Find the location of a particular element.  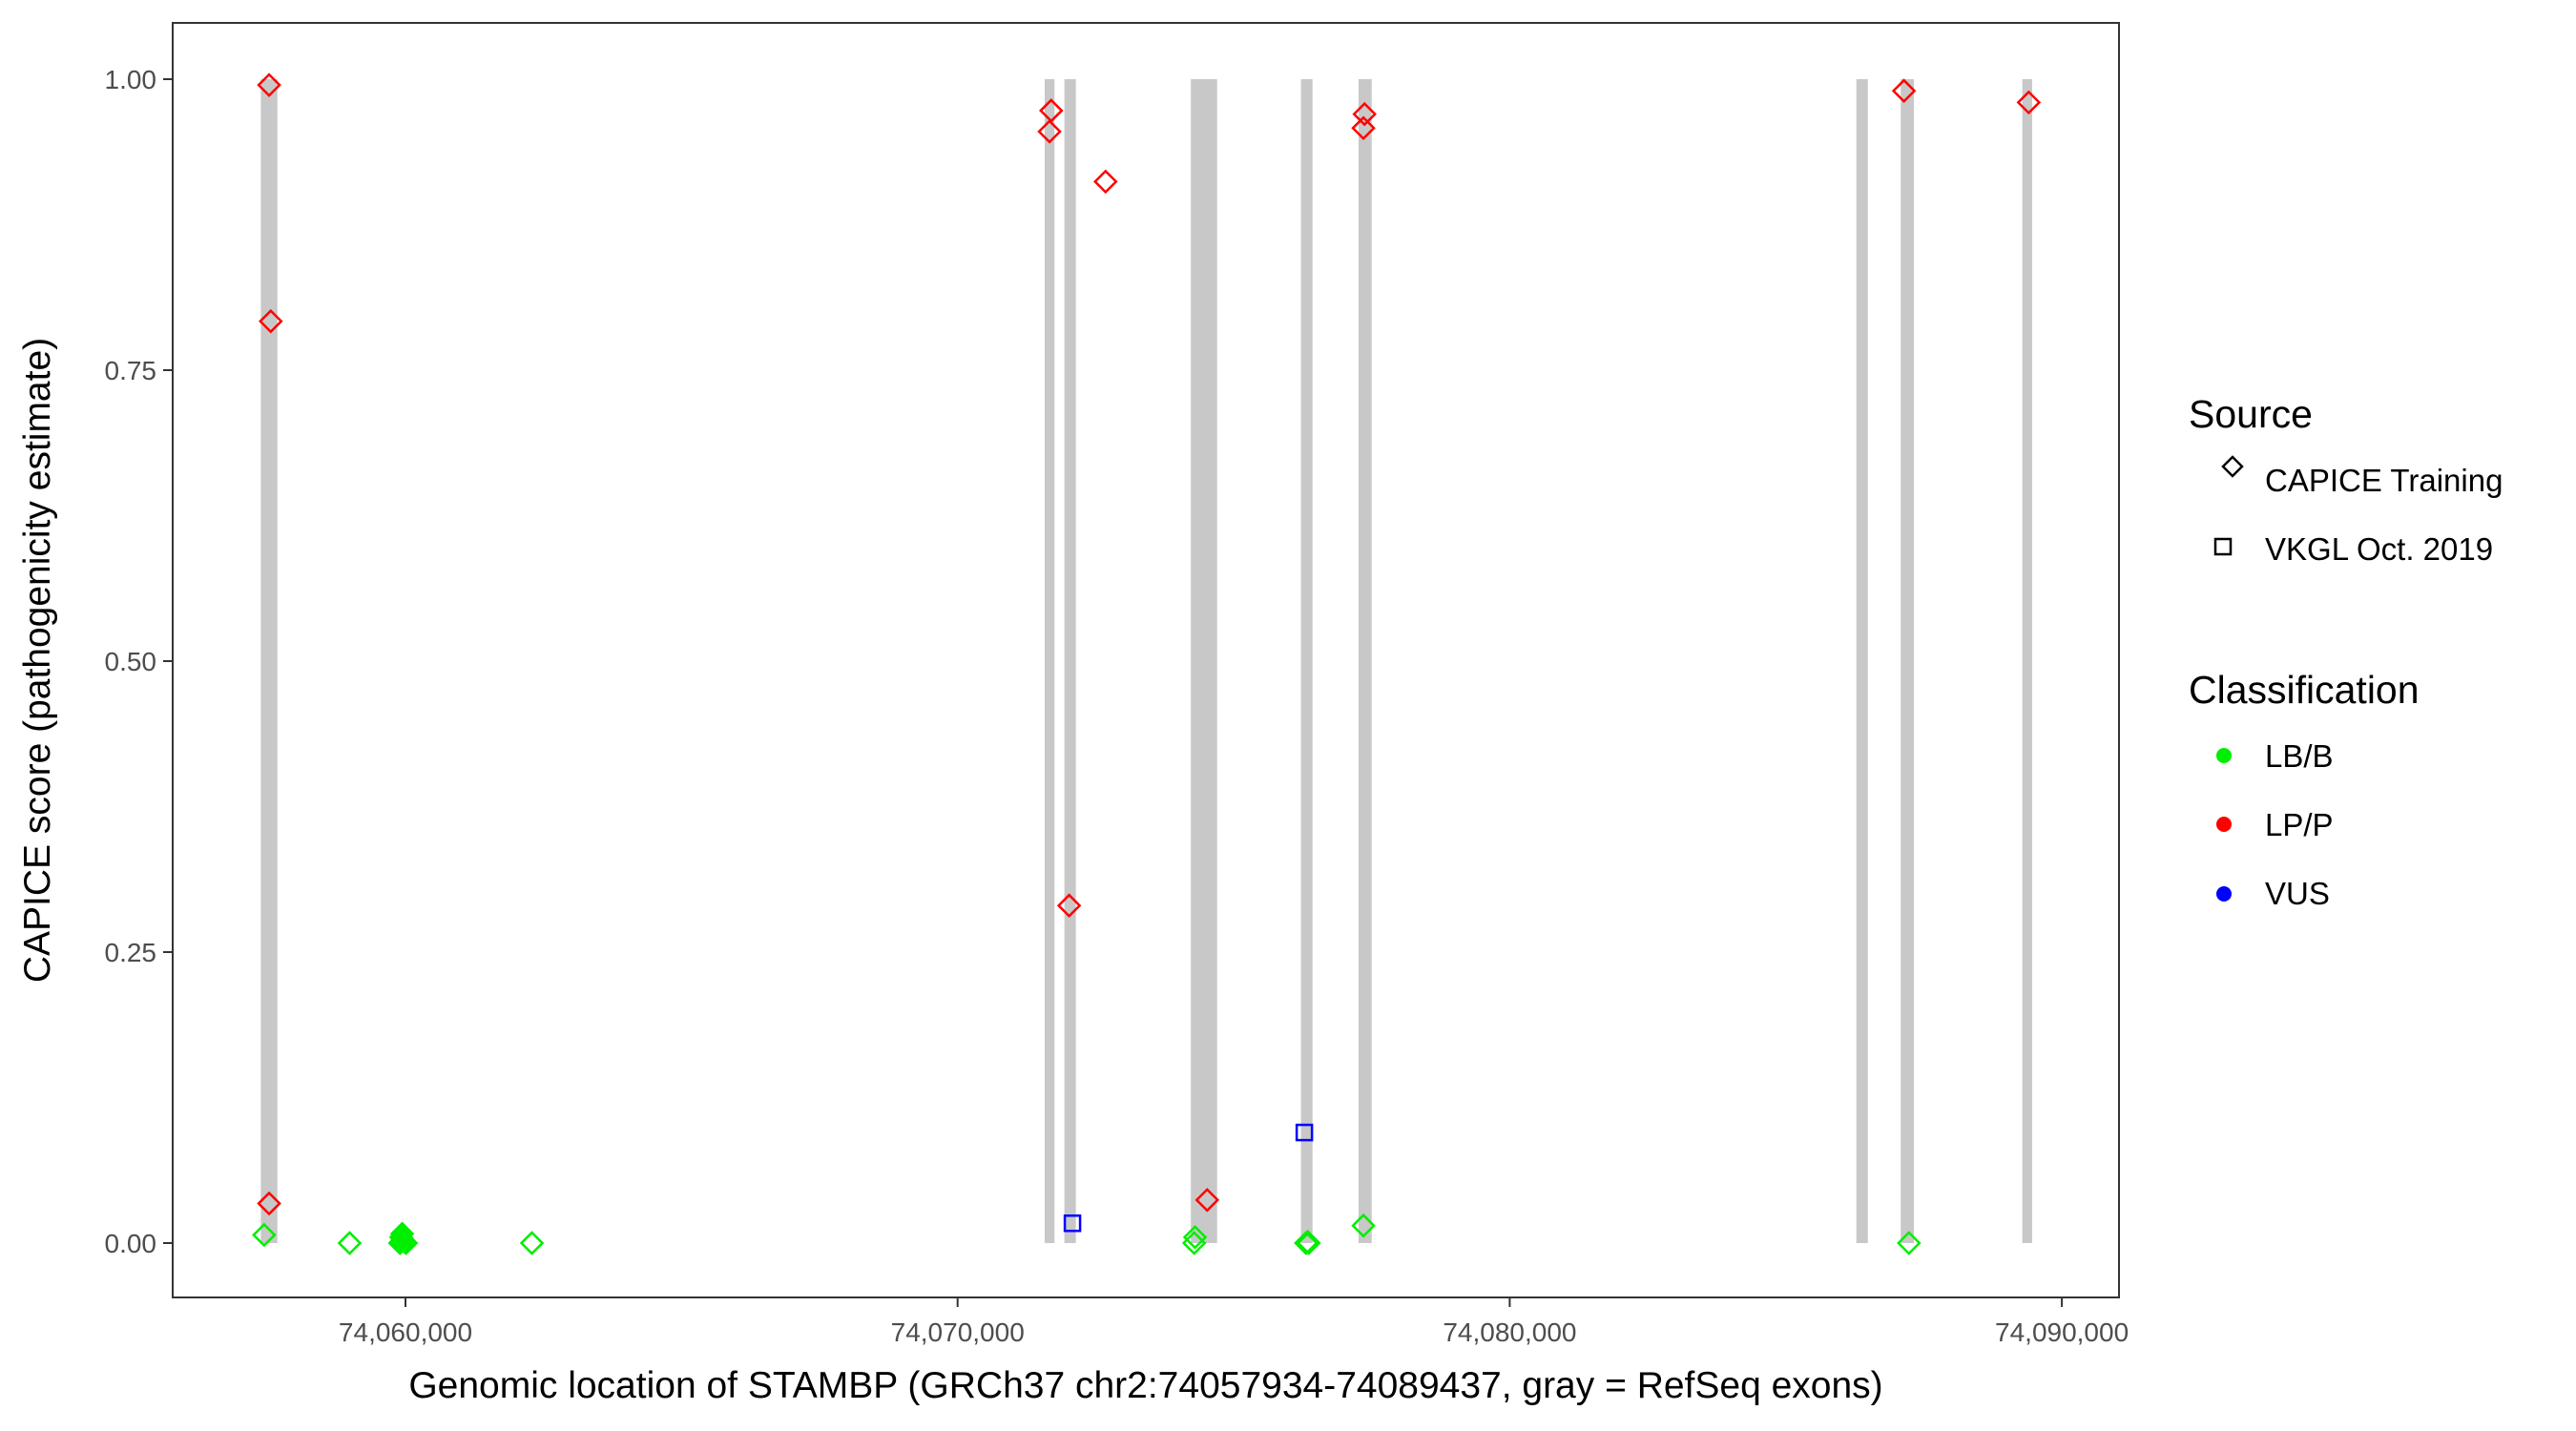

y-axis: 0.00 0.25 0.50 0.75 1.00 is located at coordinates (139, 661).